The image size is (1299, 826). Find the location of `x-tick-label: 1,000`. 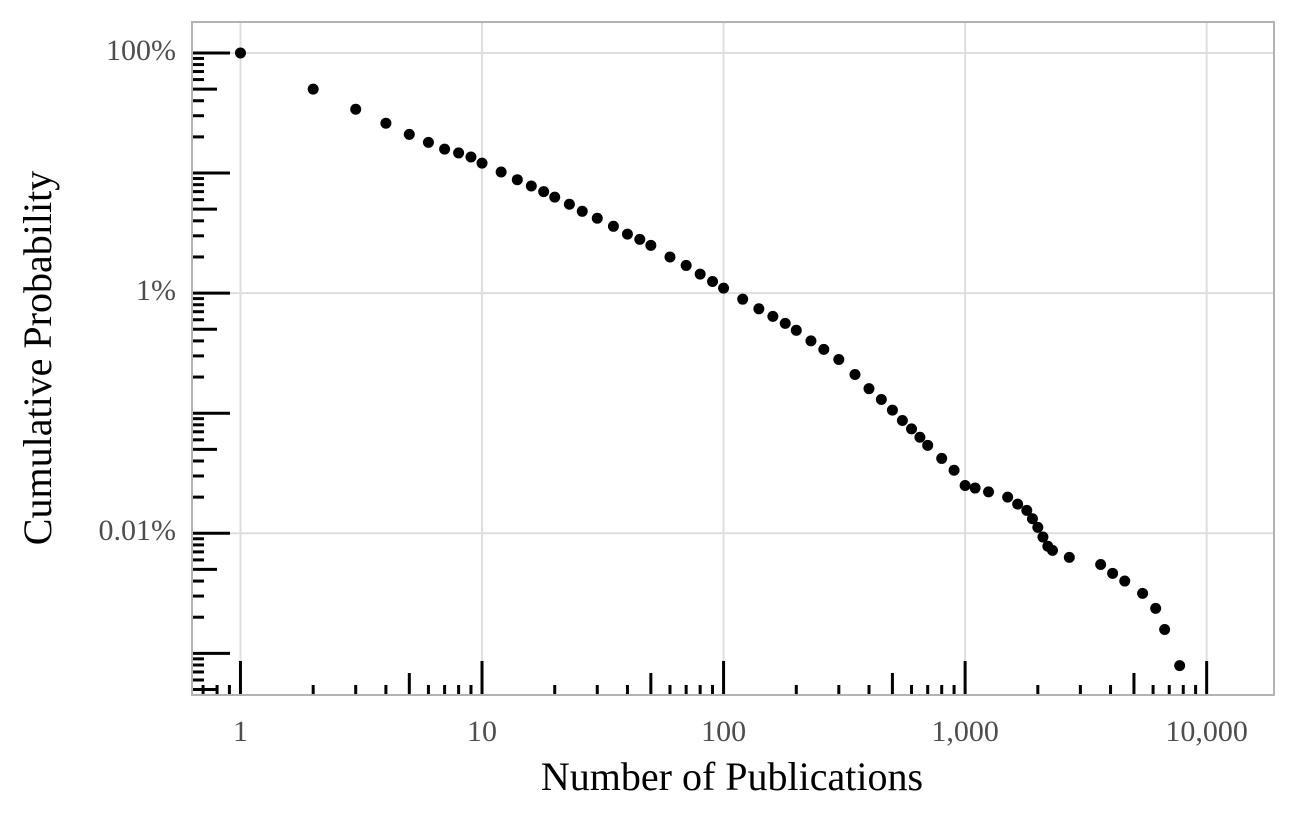

x-tick-label: 1,000 is located at coordinates (965, 731).